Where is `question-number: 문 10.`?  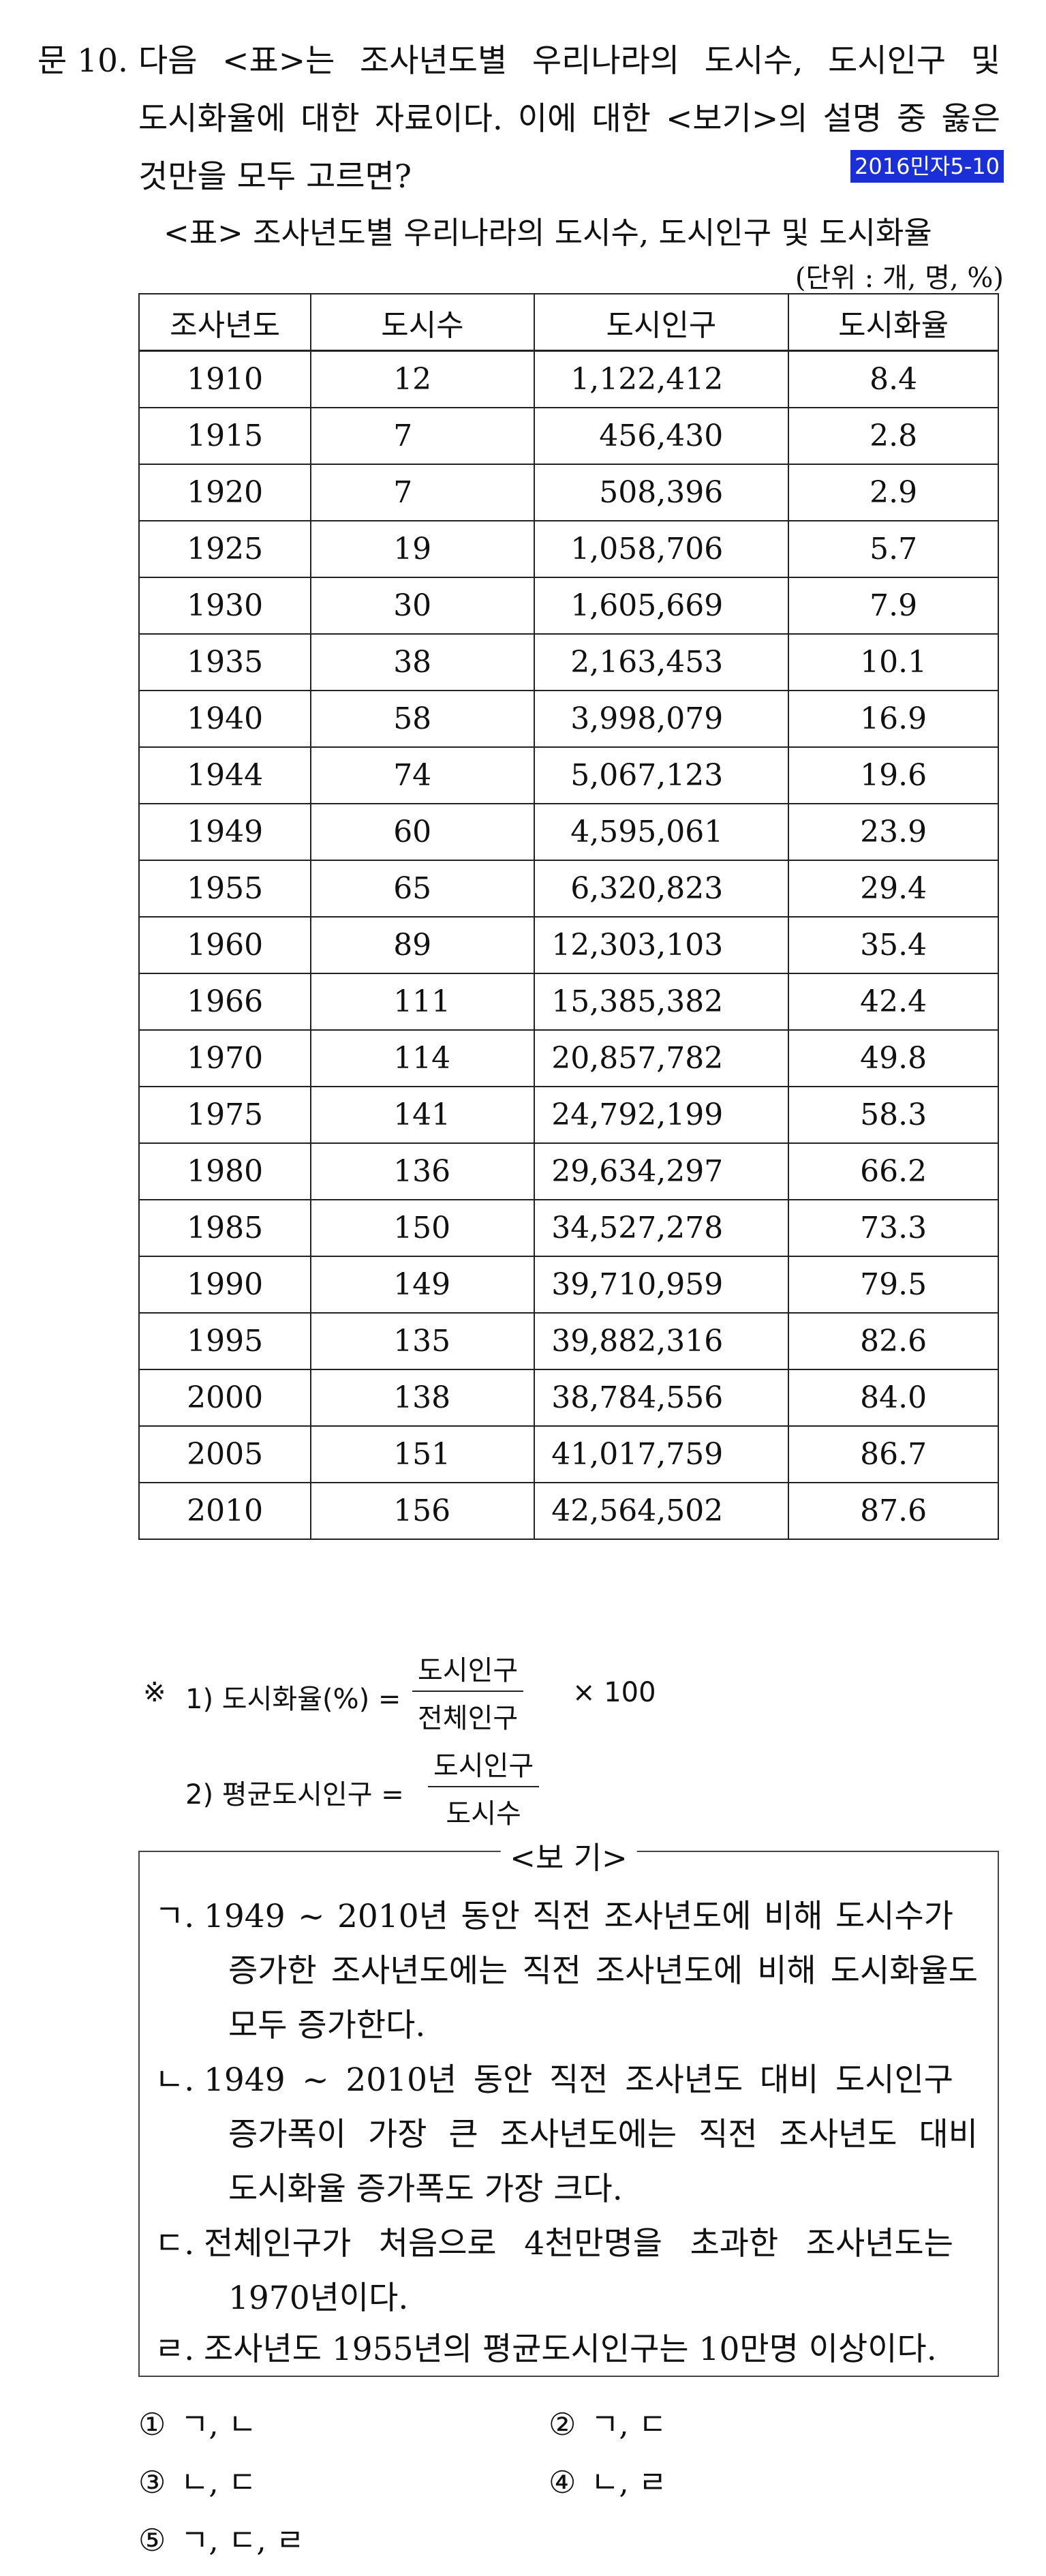 question-number: 문 10. is located at coordinates (82, 61).